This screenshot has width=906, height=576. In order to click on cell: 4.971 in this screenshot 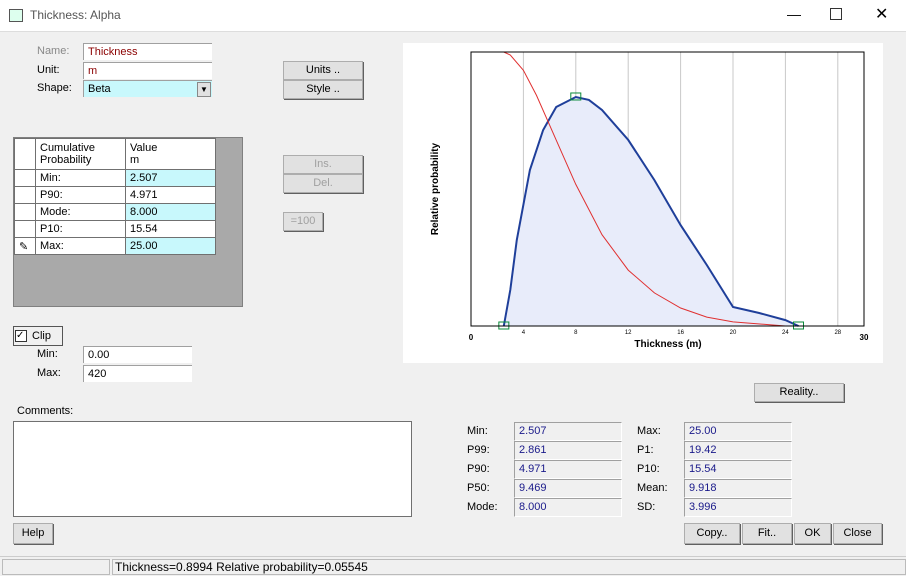, I will do `click(170, 195)`.